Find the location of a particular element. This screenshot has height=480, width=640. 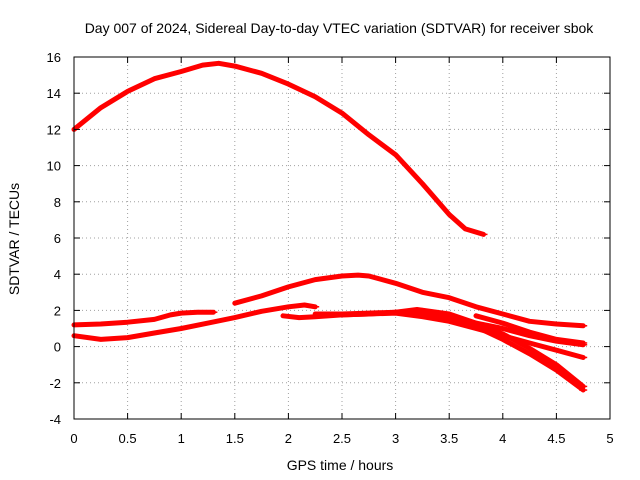

x-tick-label: 1.5 is located at coordinates (235, 438).